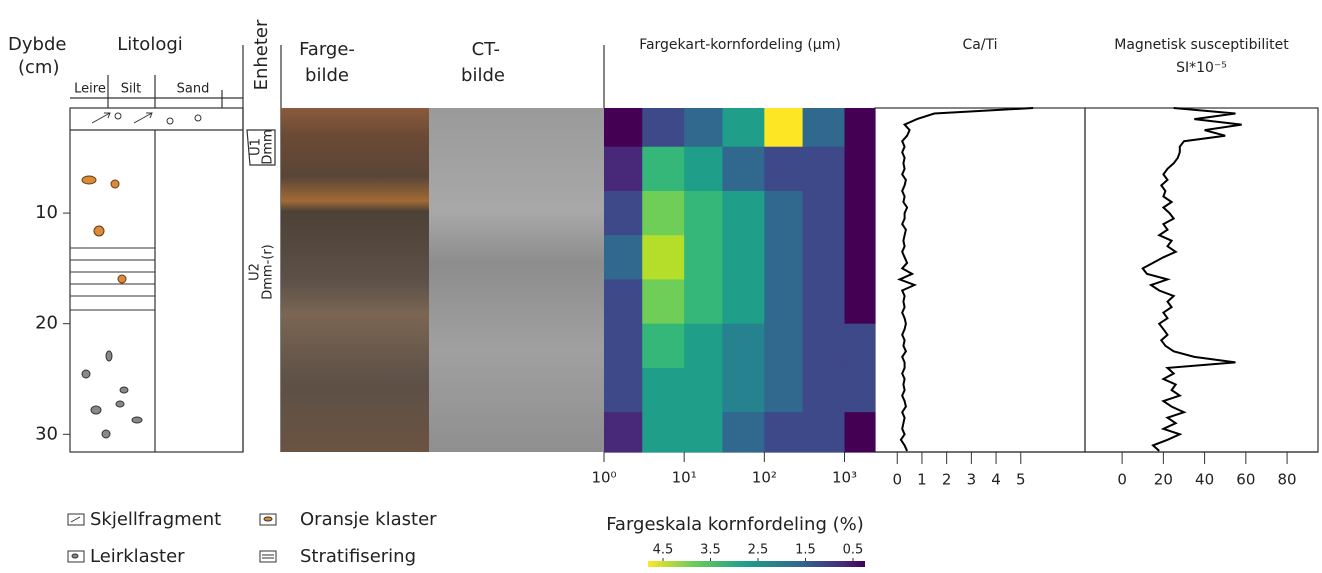  What do you see at coordinates (268, 146) in the screenshot?
I see `unit-label: Dmm` at bounding box center [268, 146].